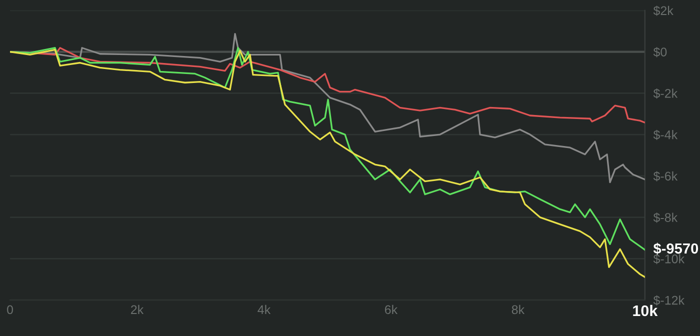  What do you see at coordinates (137, 309) in the screenshot?
I see `x-tick-label: 2k` at bounding box center [137, 309].